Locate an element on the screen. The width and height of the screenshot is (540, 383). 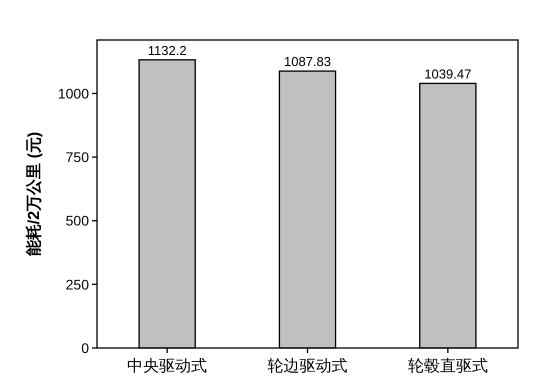
y-axis-title: 能耗/2万公里 (元) is located at coordinates (34, 194).